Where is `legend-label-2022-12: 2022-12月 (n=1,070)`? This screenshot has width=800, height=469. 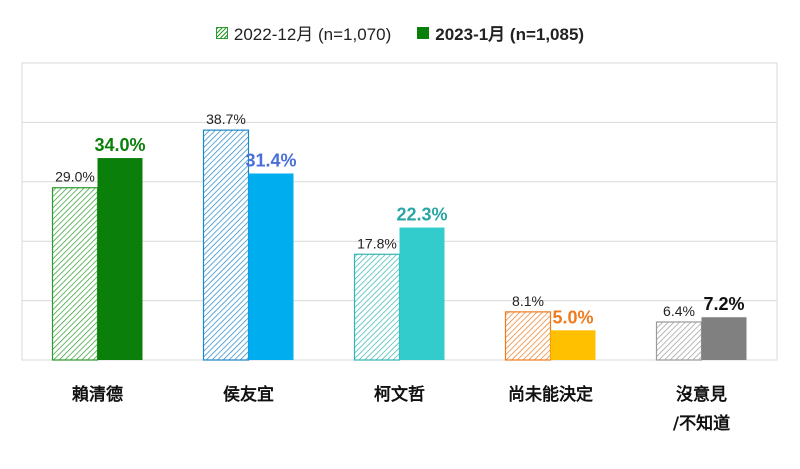
legend-label-2022-12: 2022-12月 (n=1,070) is located at coordinates (312, 34).